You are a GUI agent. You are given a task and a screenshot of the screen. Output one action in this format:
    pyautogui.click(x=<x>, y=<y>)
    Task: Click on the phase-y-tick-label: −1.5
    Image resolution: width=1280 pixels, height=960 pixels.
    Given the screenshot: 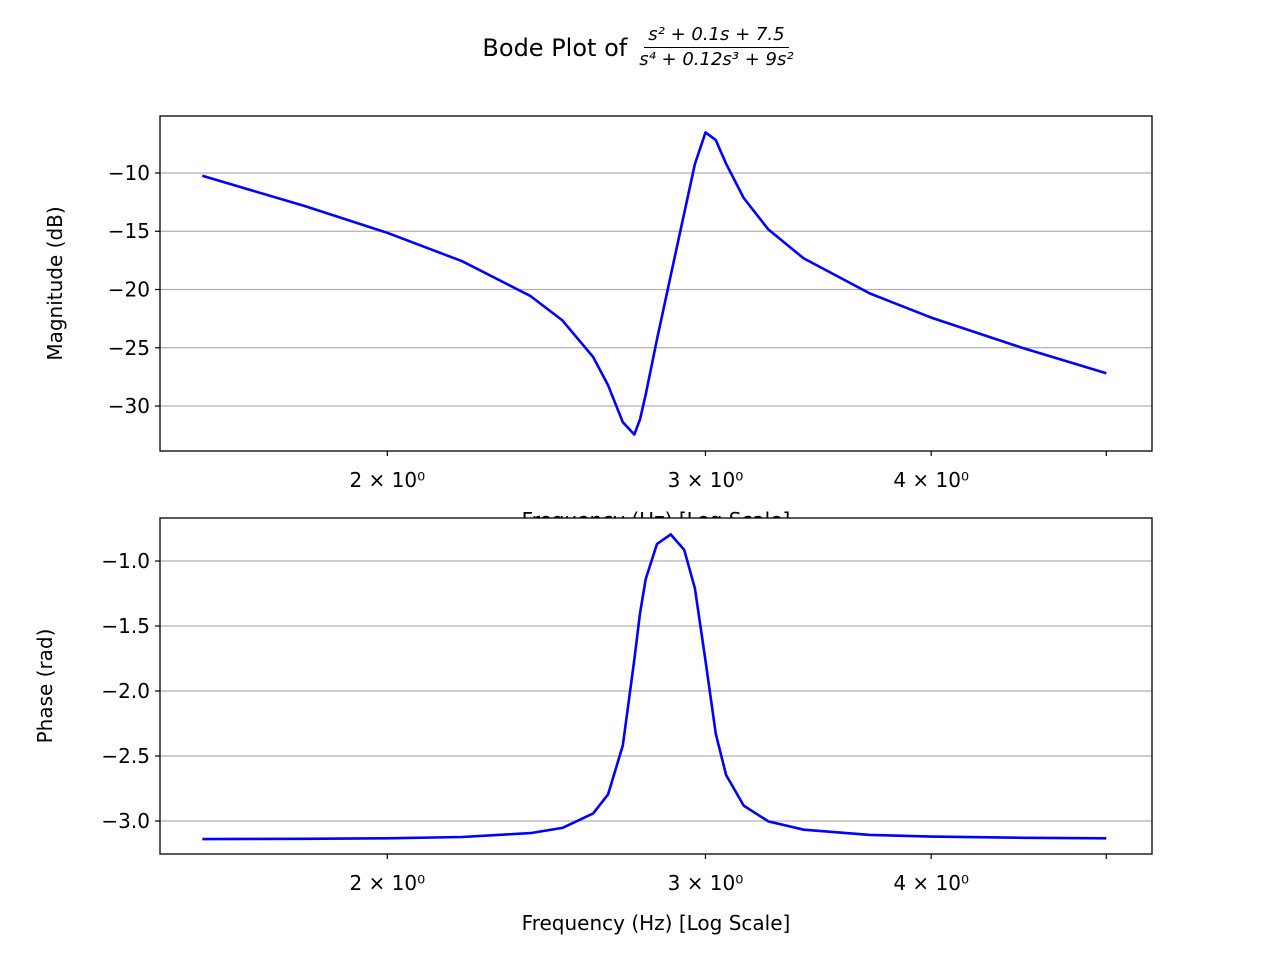 What is the action you would take?
    pyautogui.click(x=125, y=626)
    